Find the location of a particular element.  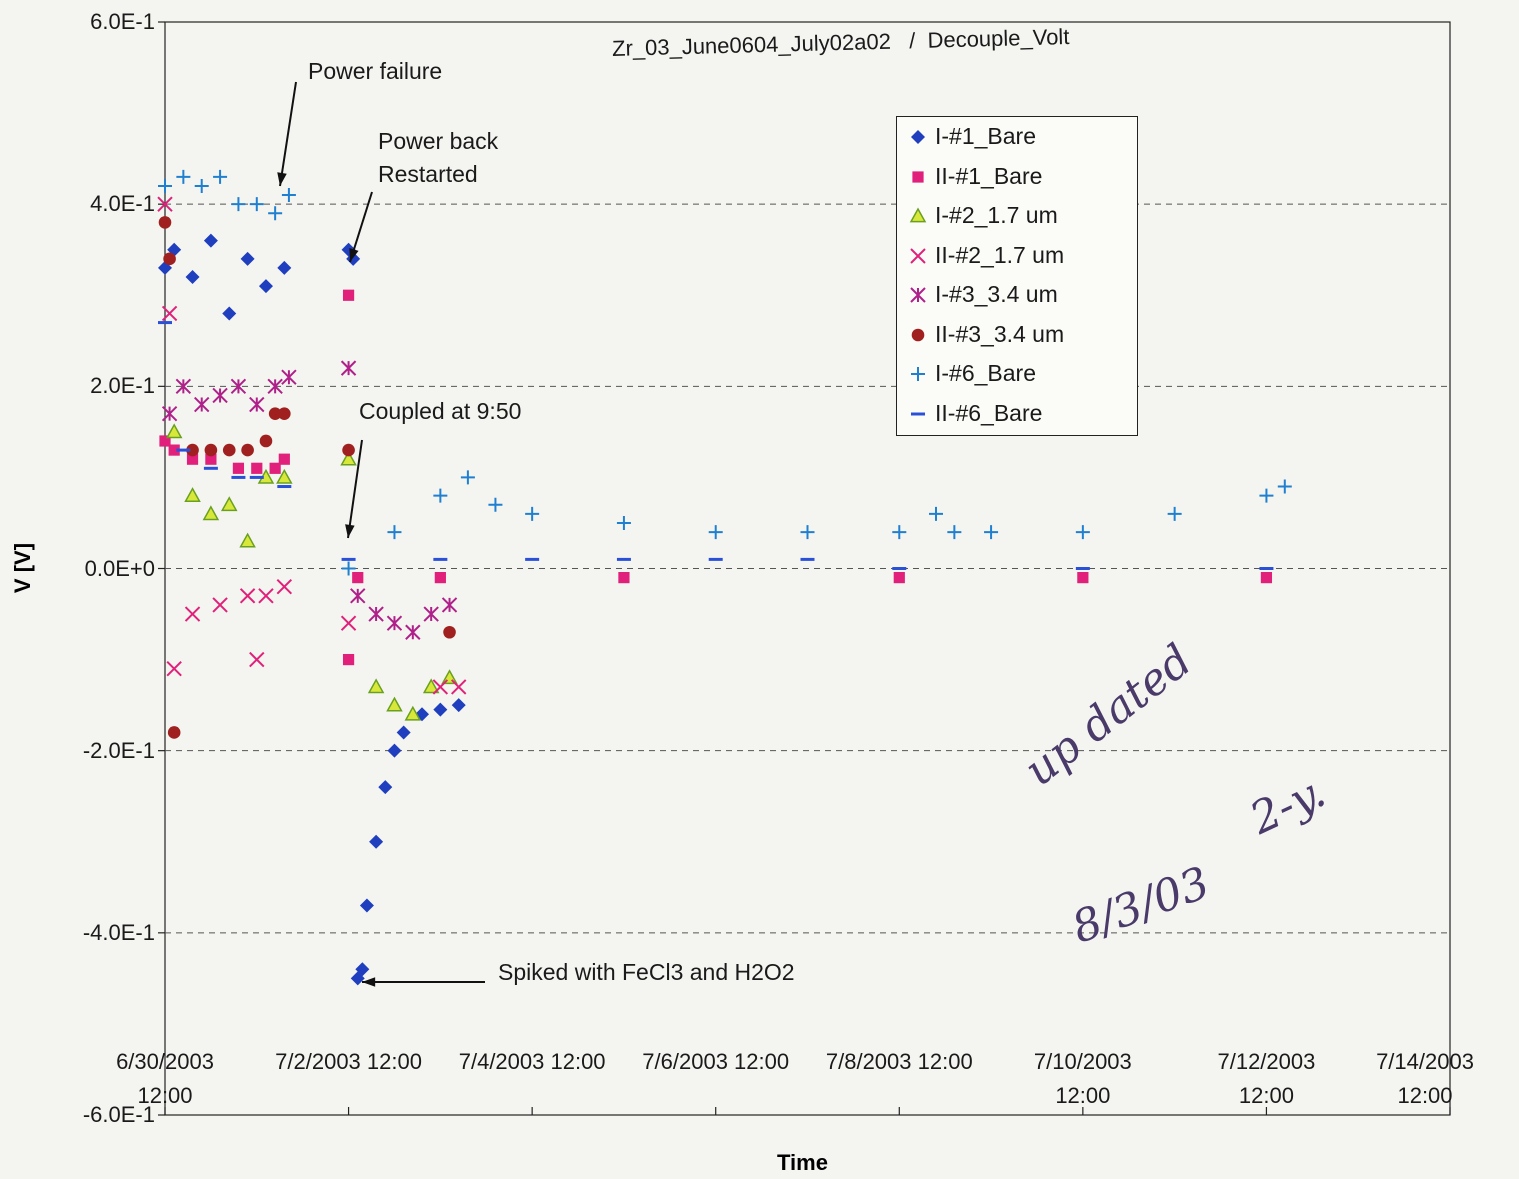

arrow-shaft is located at coordinates (288, 134).